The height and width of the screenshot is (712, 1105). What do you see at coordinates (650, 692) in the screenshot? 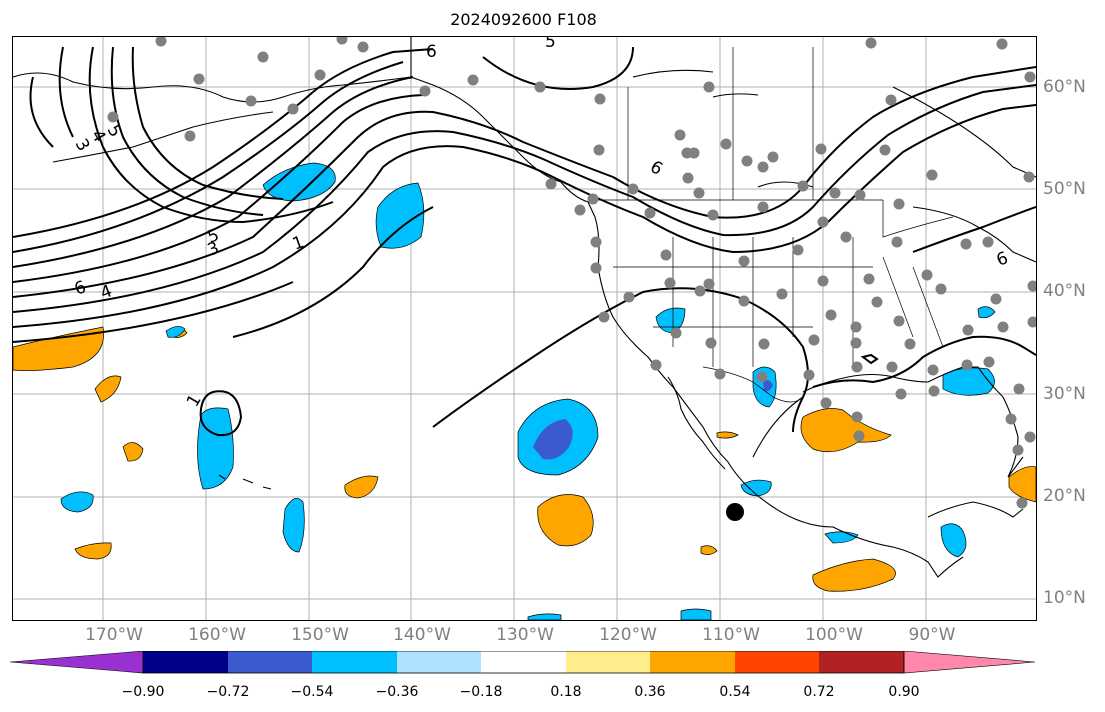
I see `colorbar-tick-label: 0.36` at bounding box center [650, 692].